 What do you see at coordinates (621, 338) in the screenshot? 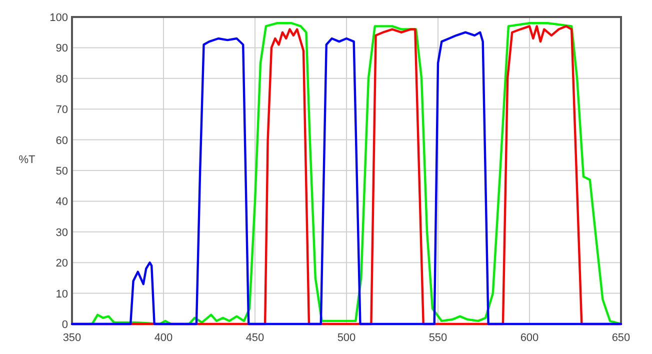
I see `x-tick-label: 650` at bounding box center [621, 338].